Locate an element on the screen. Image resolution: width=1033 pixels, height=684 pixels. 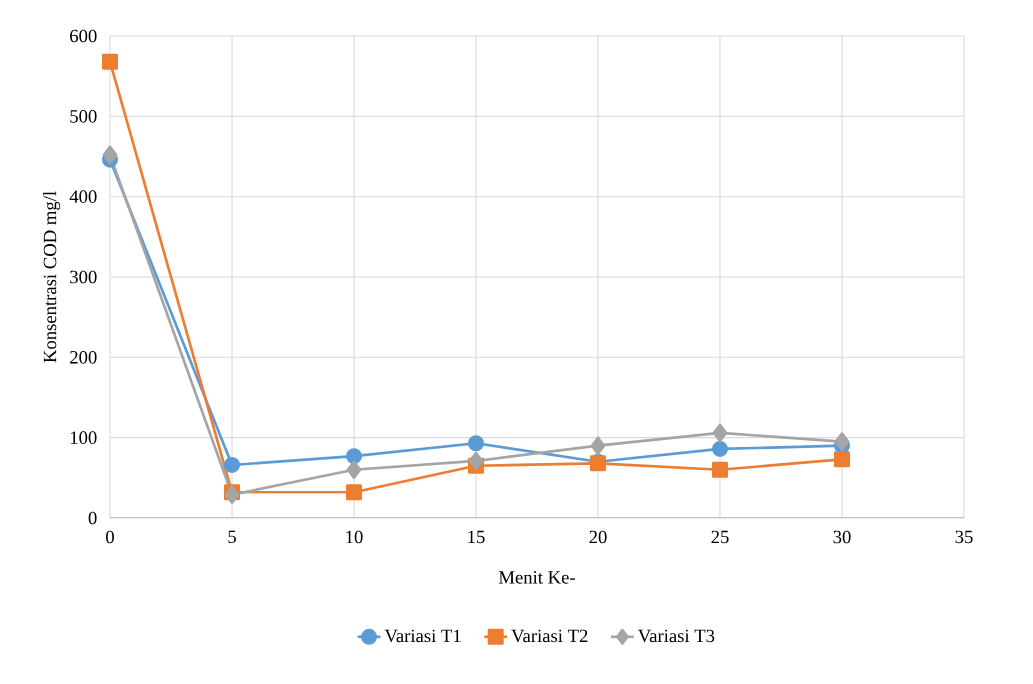
y-tick-label: 300 is located at coordinates (83, 277).